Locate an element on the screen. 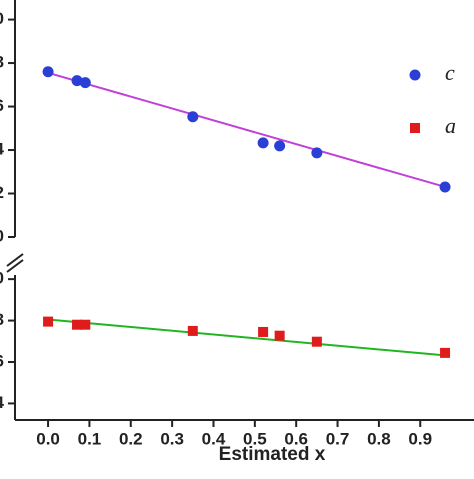 This screenshot has width=474, height=479. y-tick-label: 2 is located at coordinates (2, 192).